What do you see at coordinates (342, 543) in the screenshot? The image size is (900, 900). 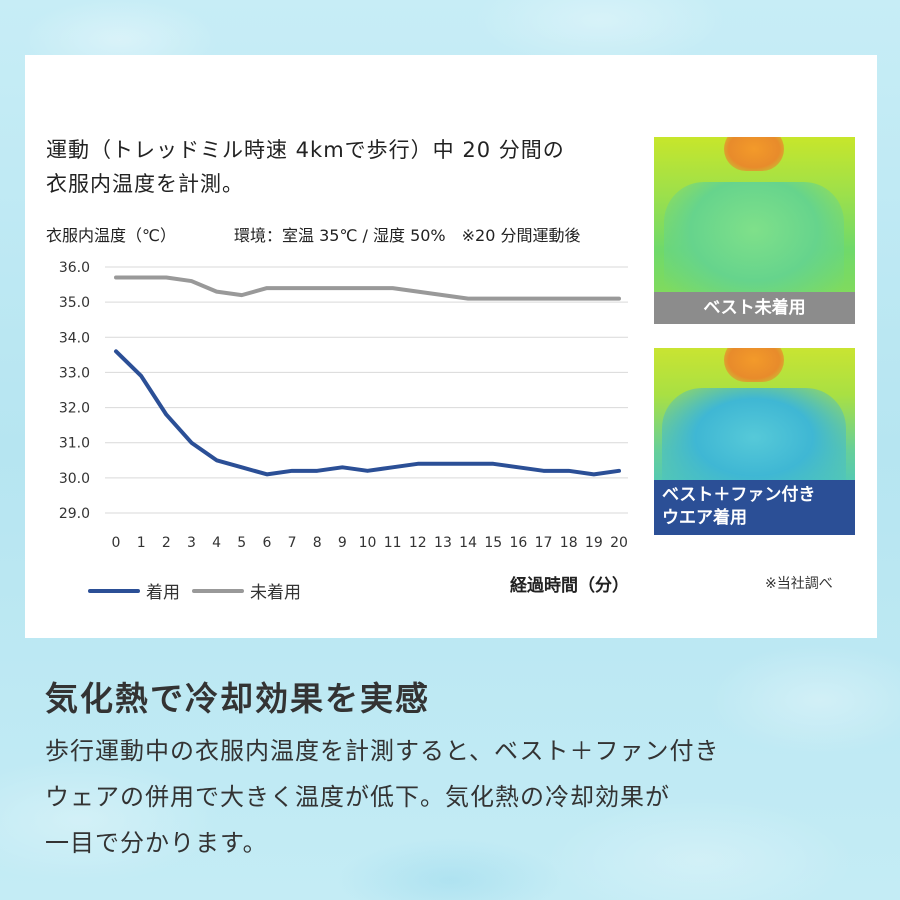 I see `x-tick-label: 9` at bounding box center [342, 543].